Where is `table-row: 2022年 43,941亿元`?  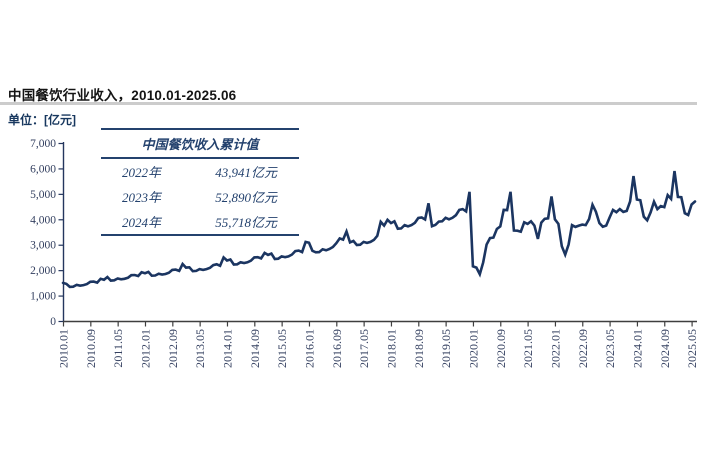
table-row: 2022年 43,941亿元 is located at coordinates (200, 171).